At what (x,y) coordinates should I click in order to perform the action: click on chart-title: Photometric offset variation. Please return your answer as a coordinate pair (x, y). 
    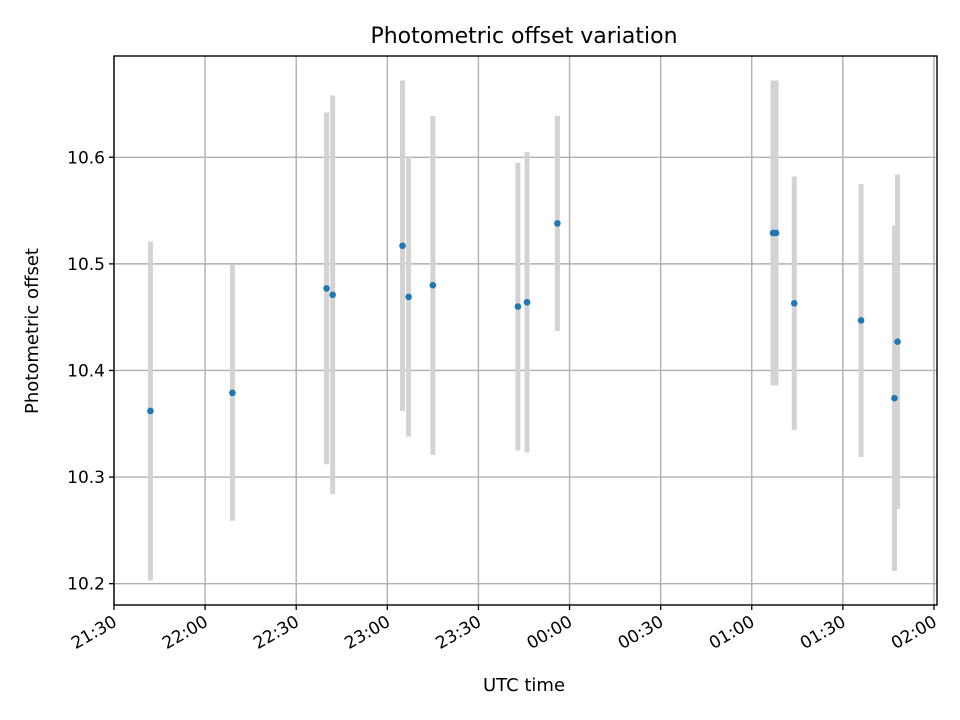
    Looking at the image, I should click on (523, 36).